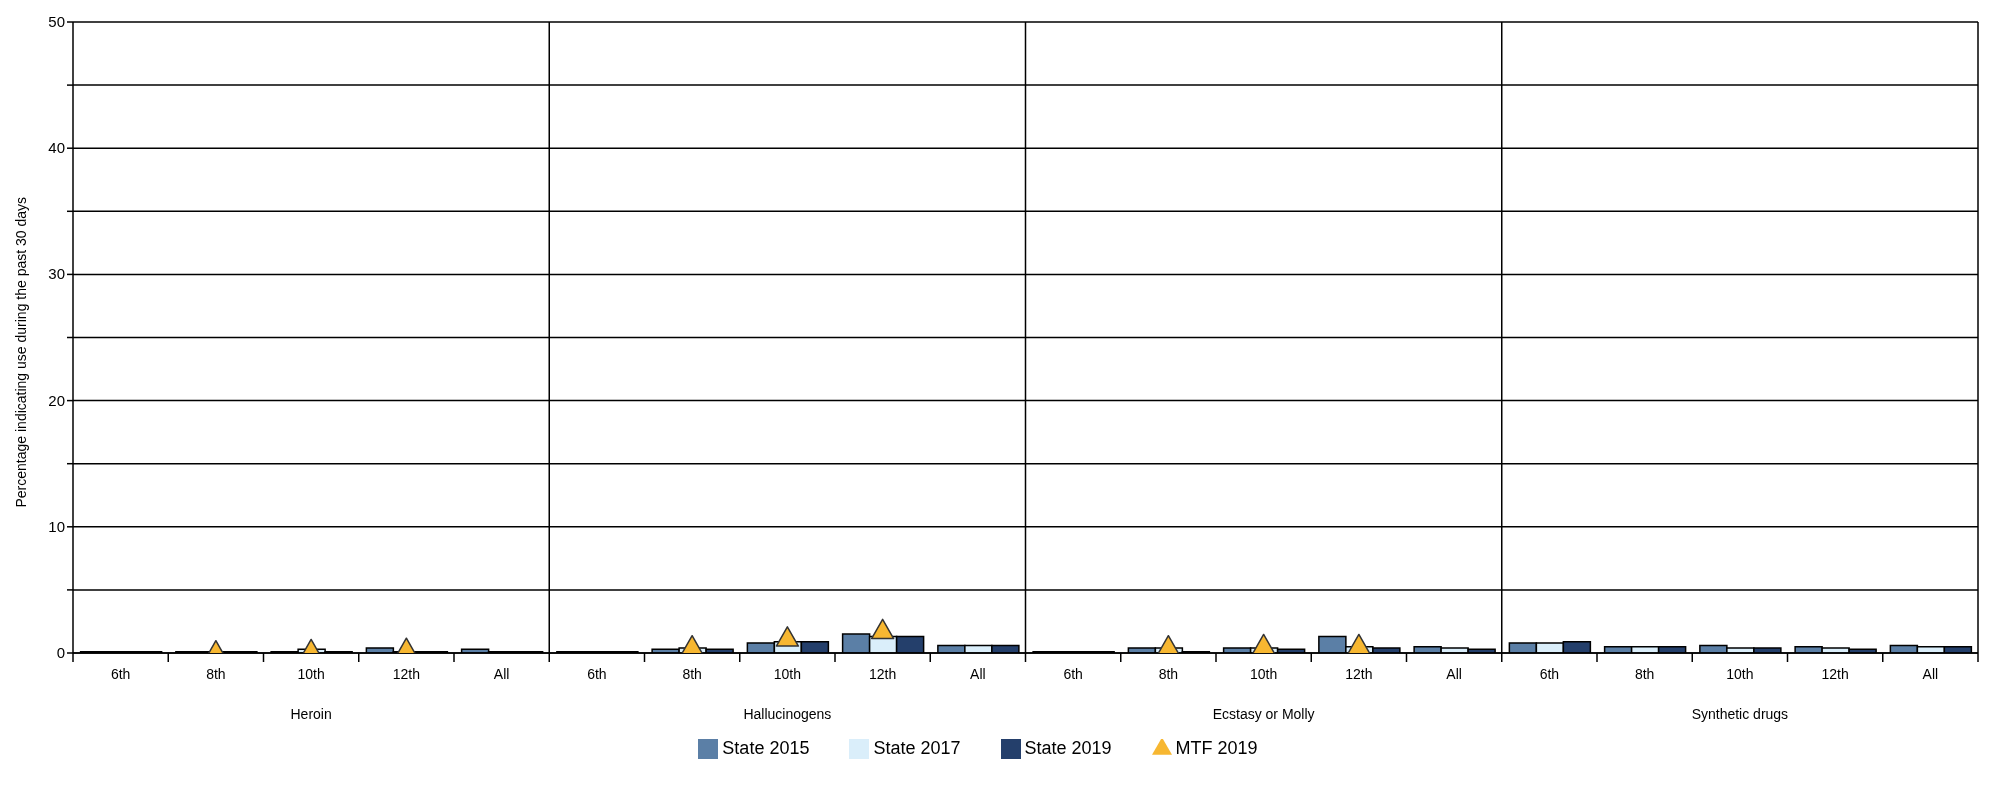 The image size is (1997, 803). What do you see at coordinates (60, 652) in the screenshot?
I see `y-tick-label: 0` at bounding box center [60, 652].